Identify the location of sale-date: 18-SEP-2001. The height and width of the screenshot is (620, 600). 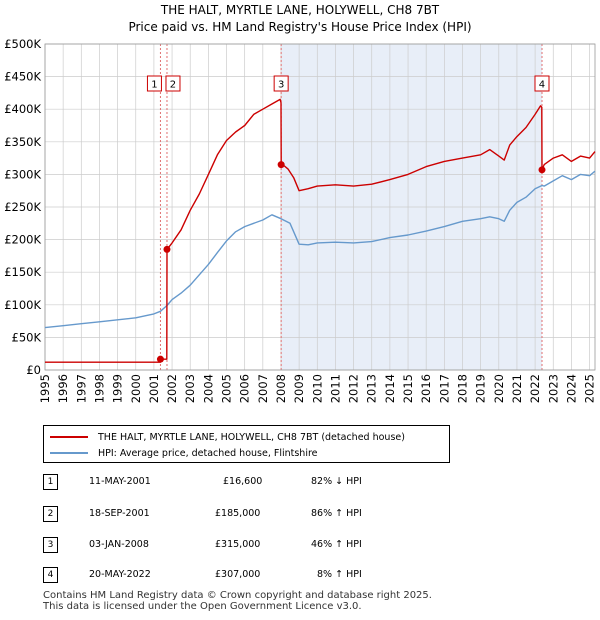
(119, 513).